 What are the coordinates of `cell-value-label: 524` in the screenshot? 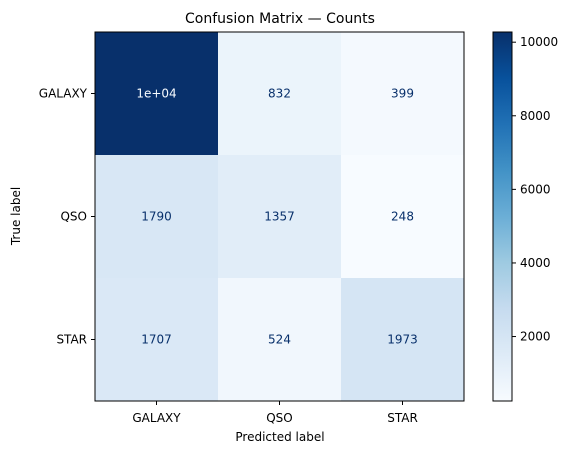 It's located at (279, 340).